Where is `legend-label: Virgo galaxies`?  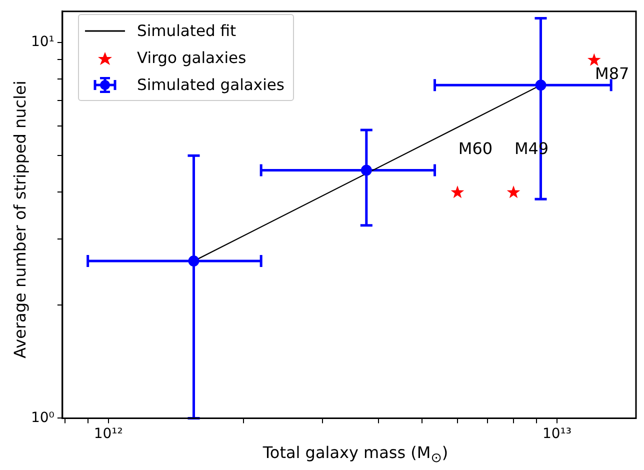
legend-label: Virgo galaxies is located at coordinates (191, 57).